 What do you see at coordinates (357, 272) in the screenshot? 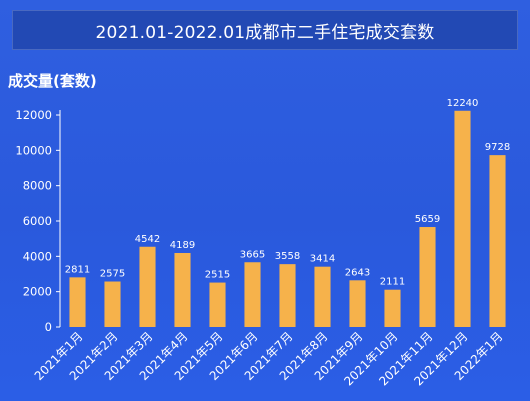
I see `bar-value-label: 2643` at bounding box center [357, 272].